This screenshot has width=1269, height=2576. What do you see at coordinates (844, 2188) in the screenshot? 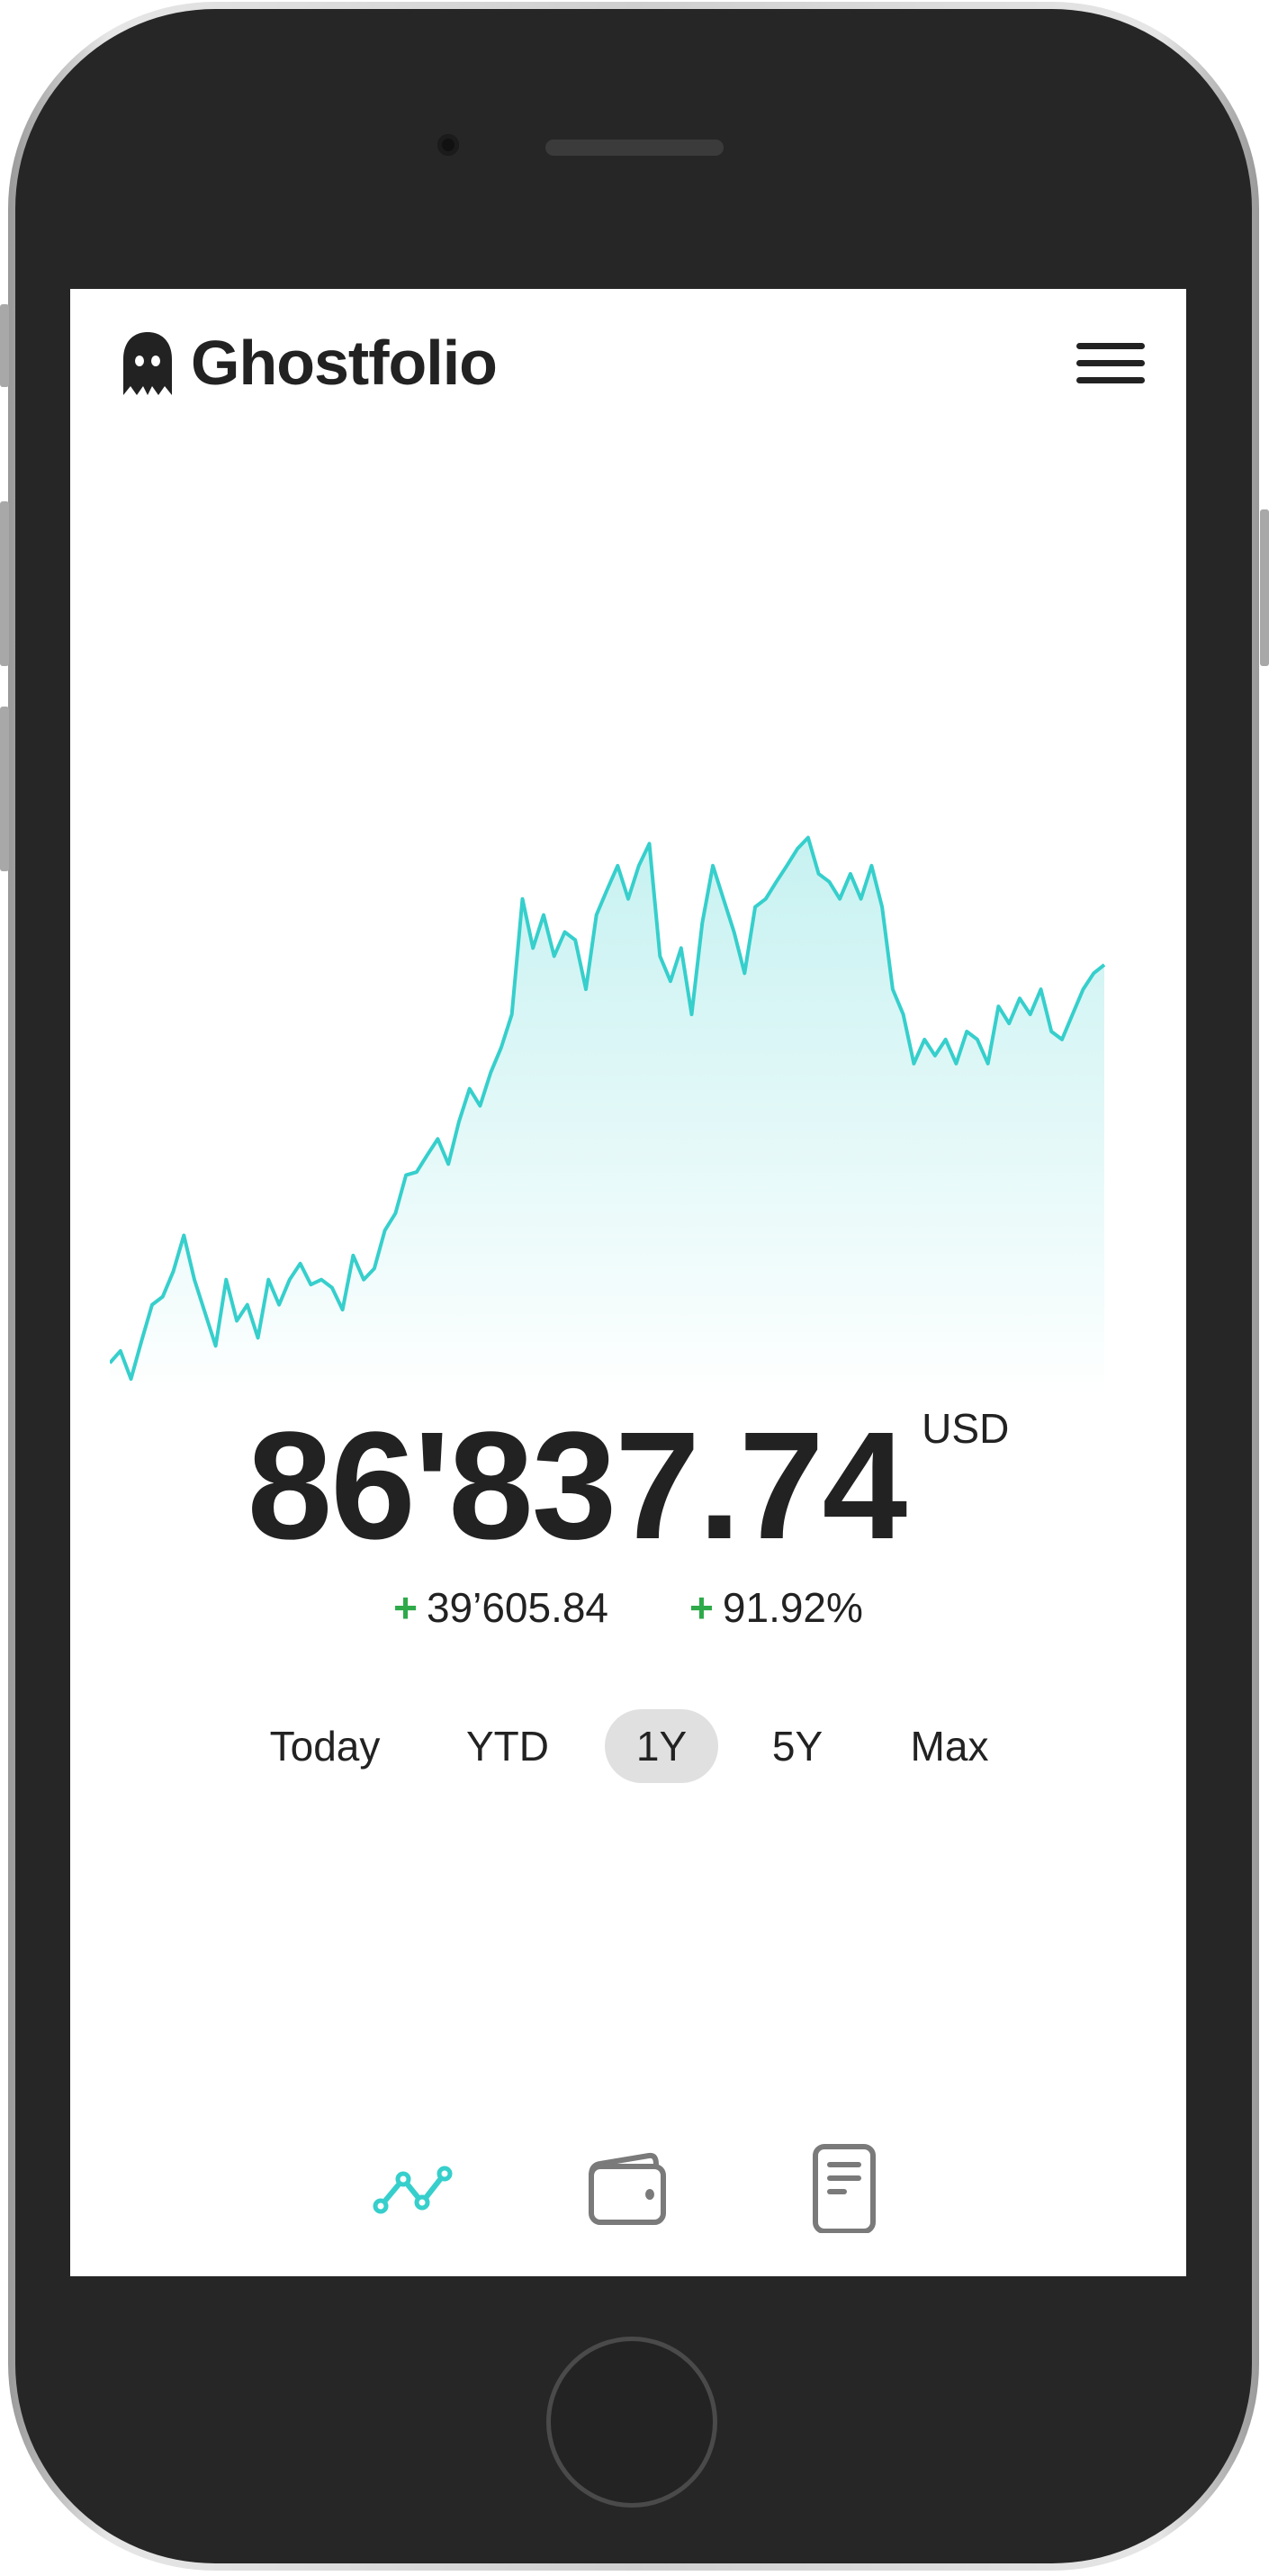
I see `document-icon` at bounding box center [844, 2188].